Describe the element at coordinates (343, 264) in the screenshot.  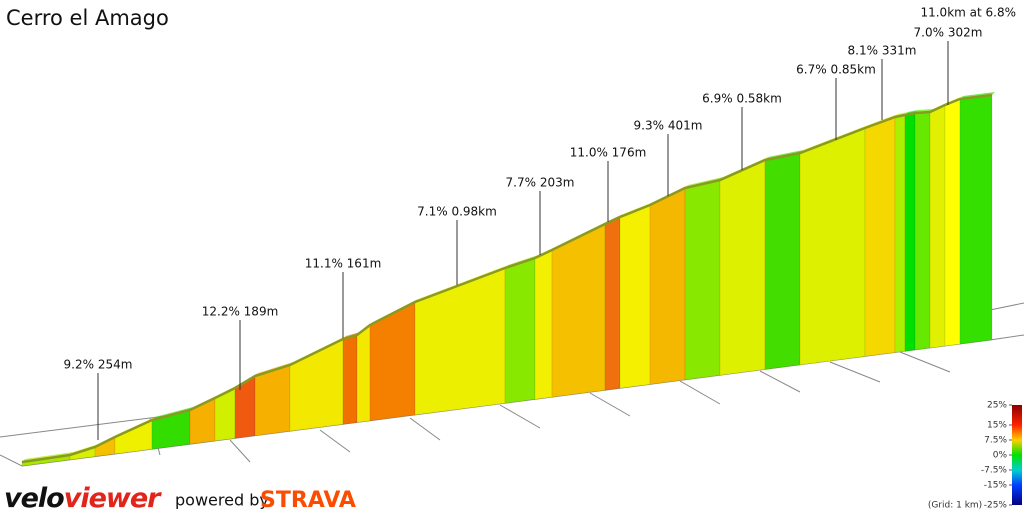
I see `annotation: 11.1% 161m` at that location.